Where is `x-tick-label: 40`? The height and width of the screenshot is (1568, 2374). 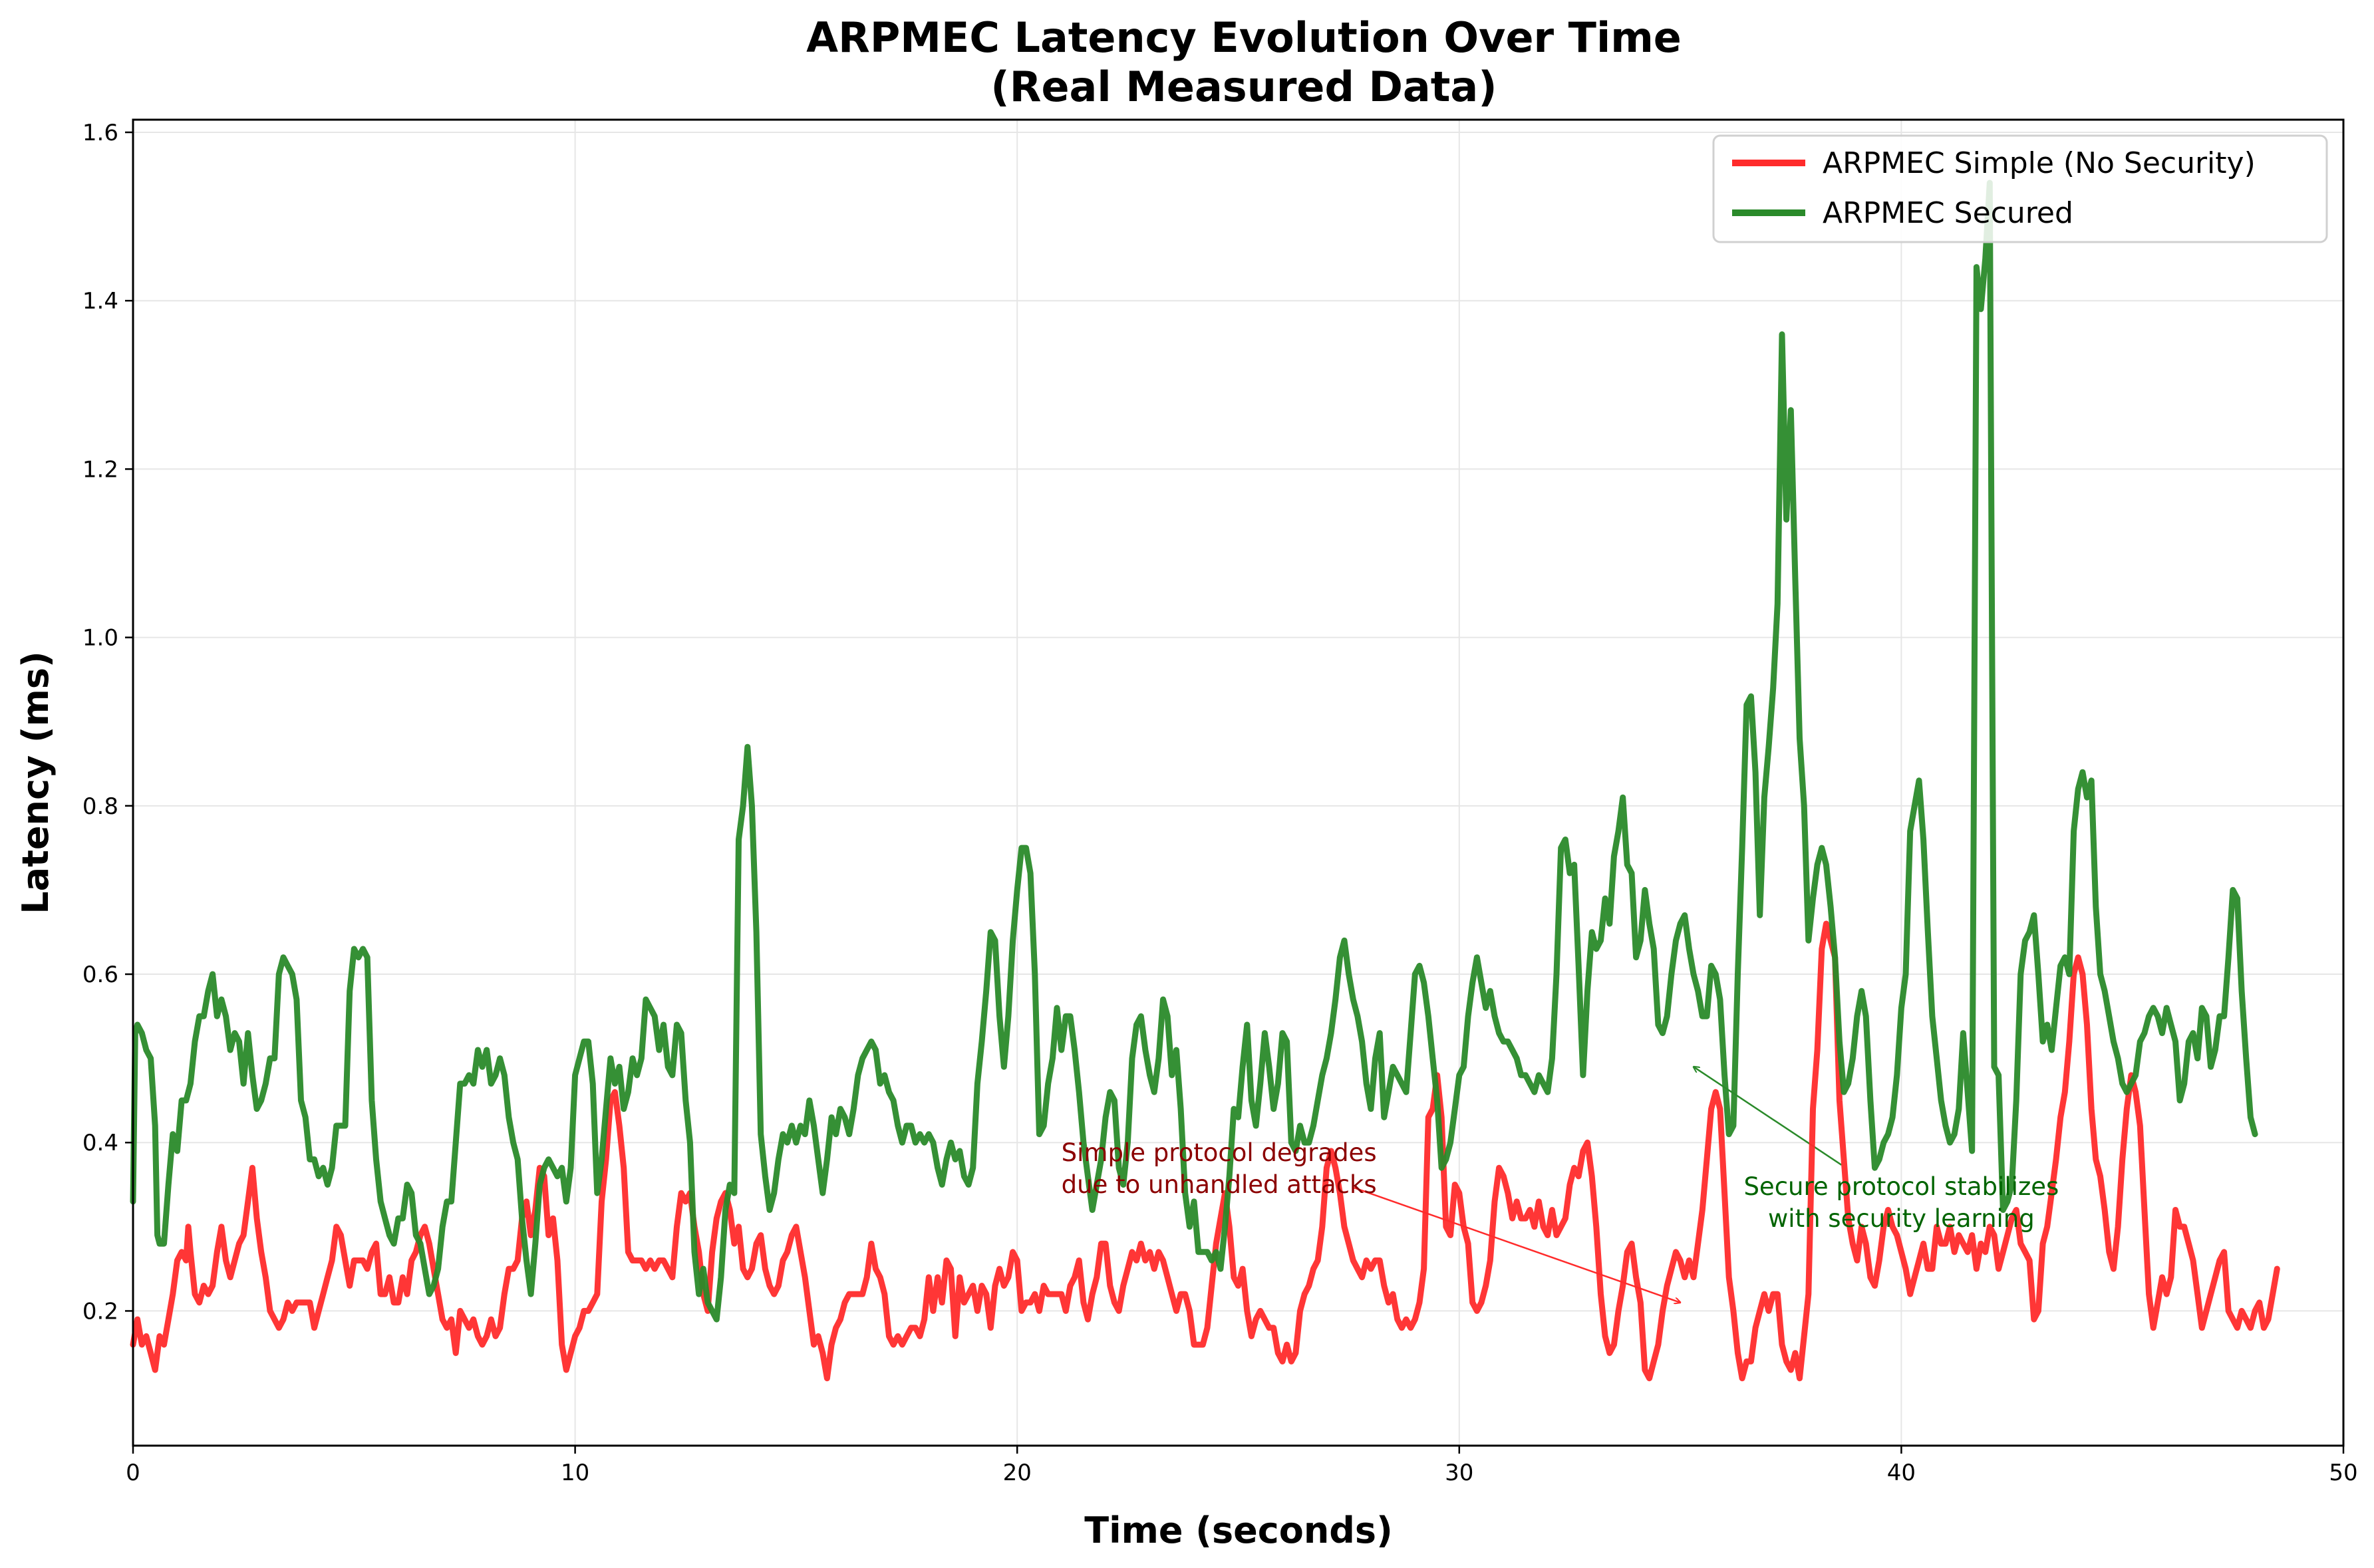 x-tick-label: 40 is located at coordinates (1901, 1473).